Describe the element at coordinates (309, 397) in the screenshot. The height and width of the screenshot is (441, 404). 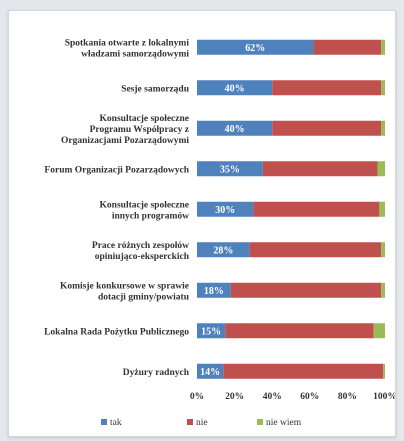
I see `x-tick-label: 60%` at that location.